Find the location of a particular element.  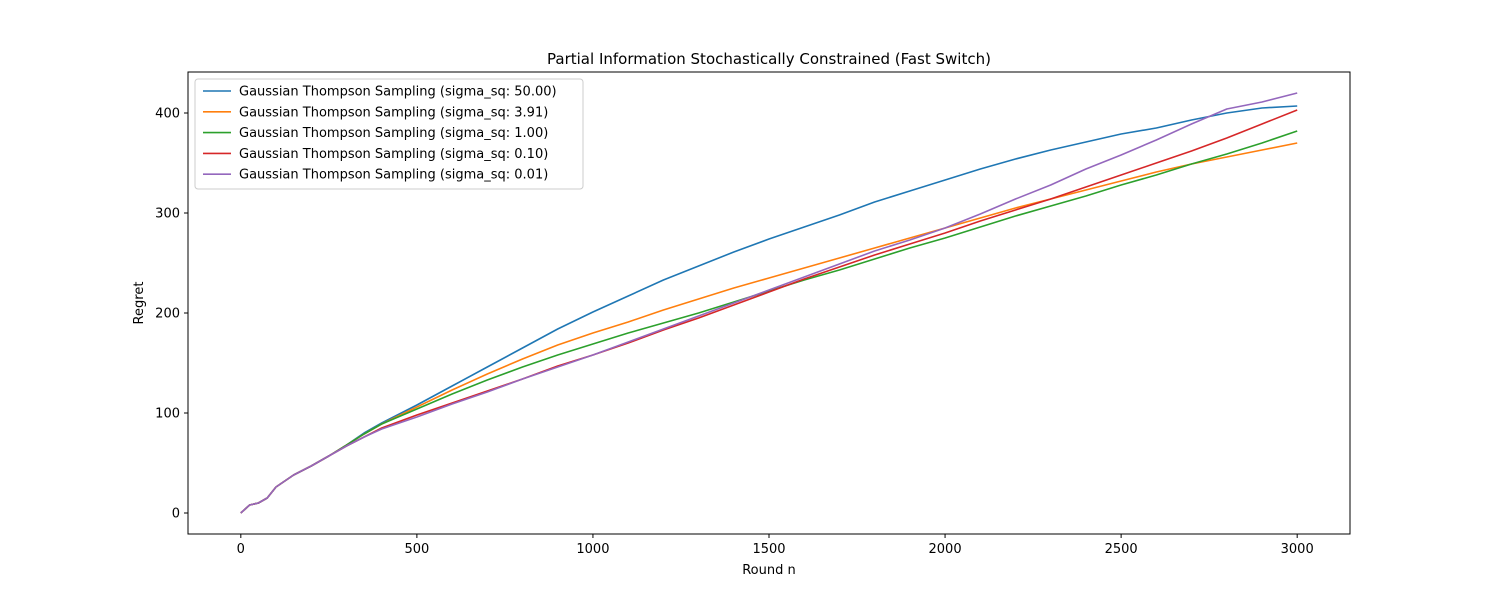

x-tick-label: 2500 is located at coordinates (1121, 549).